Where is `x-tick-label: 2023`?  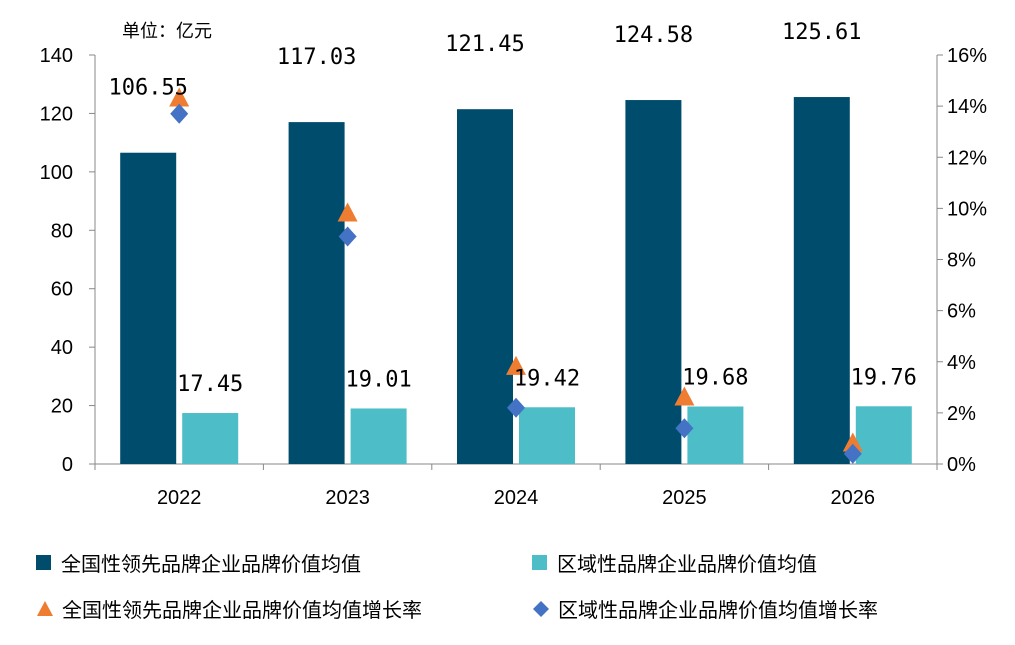 x-tick-label: 2023 is located at coordinates (347, 498).